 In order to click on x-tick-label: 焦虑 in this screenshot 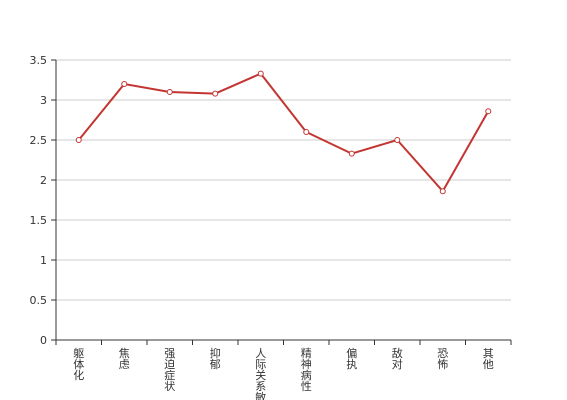, I will do `click(124, 359)`.